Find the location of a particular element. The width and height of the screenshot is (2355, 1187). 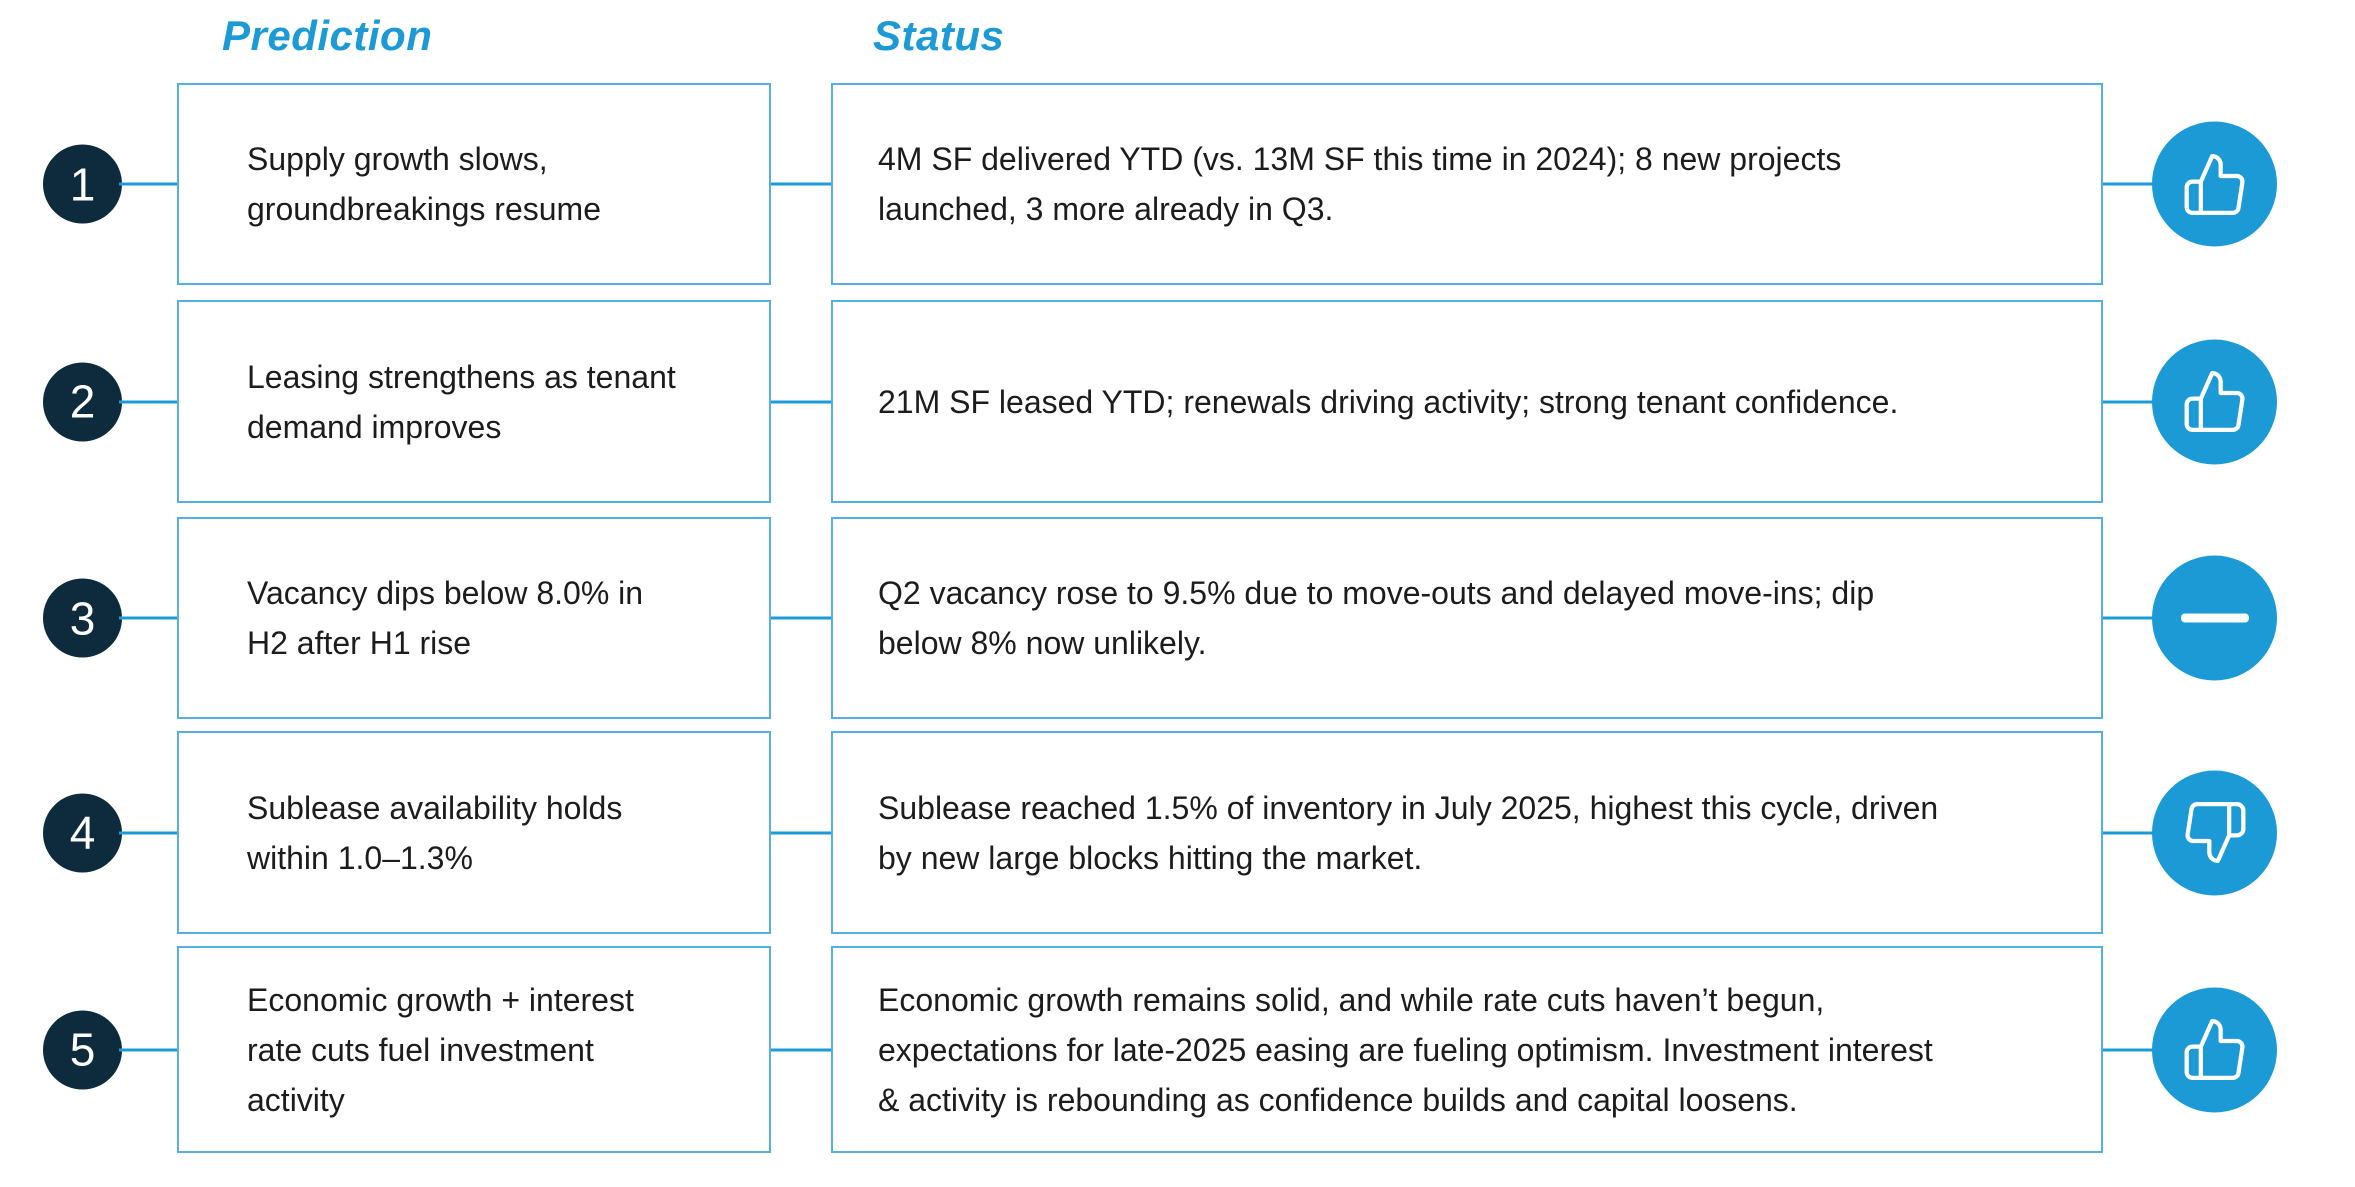

row-number-badge: 5 is located at coordinates (82, 1049).